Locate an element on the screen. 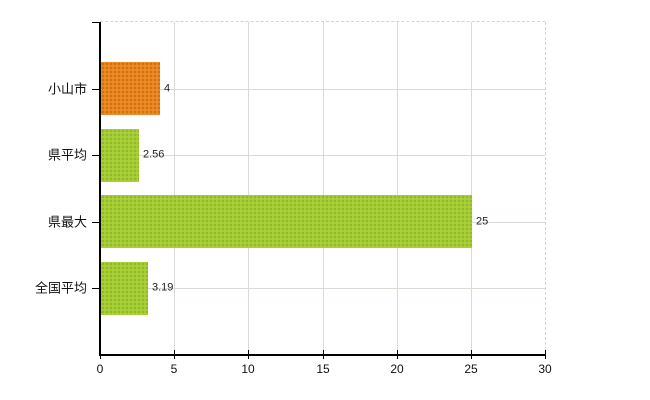 The height and width of the screenshot is (400, 650). plot-border-right is located at coordinates (545, 188).